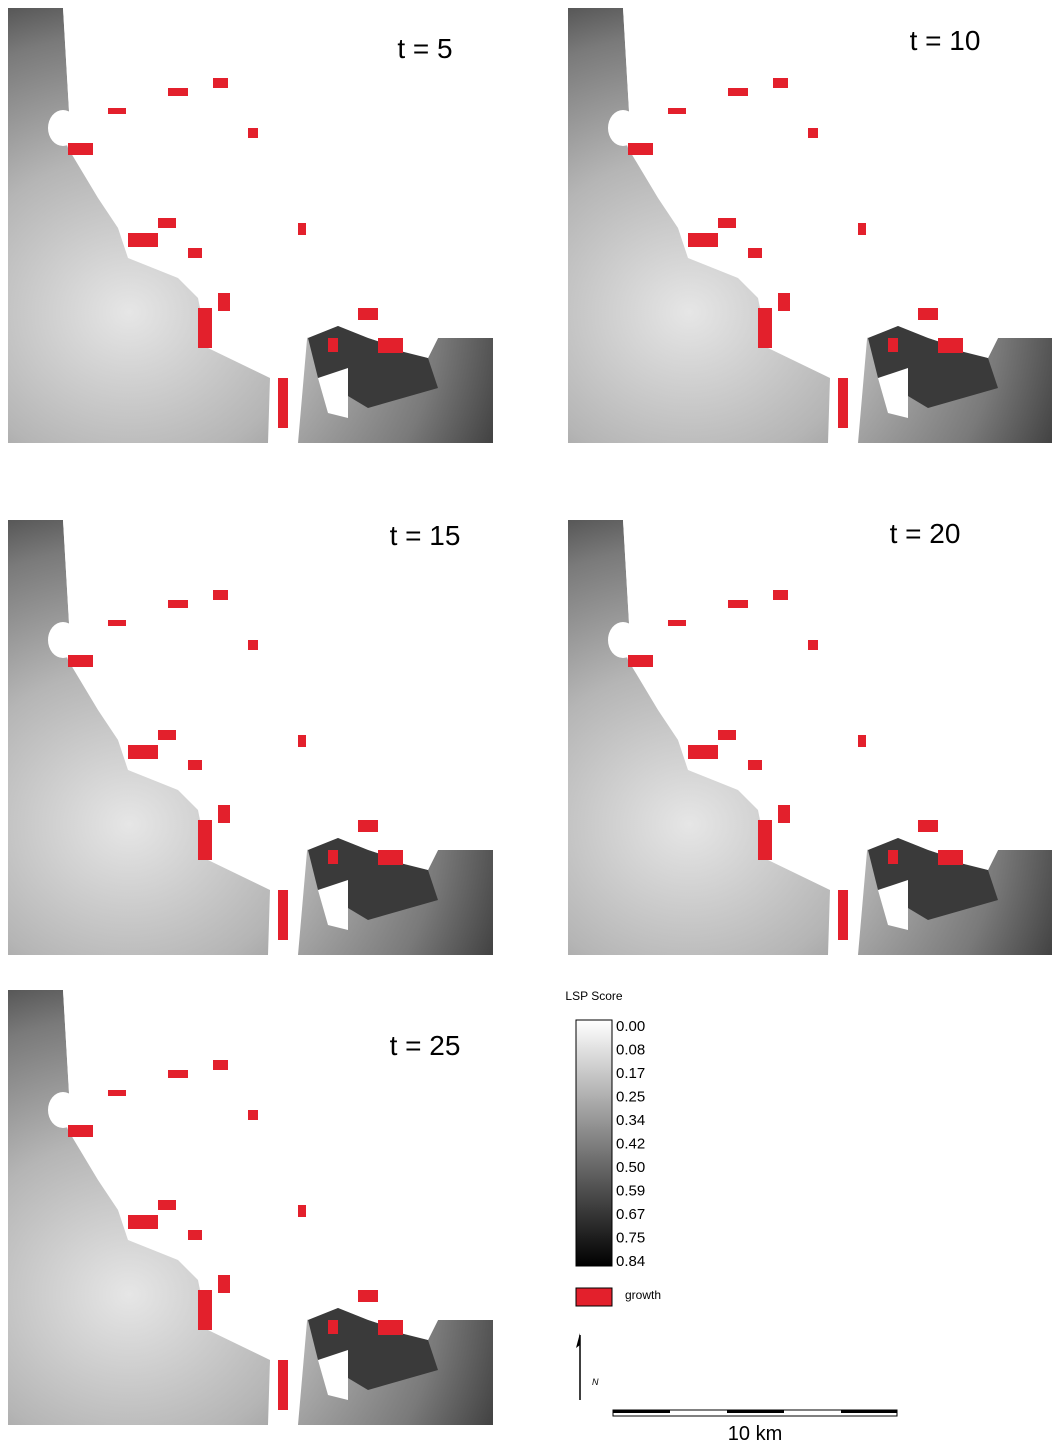 This screenshot has height=1445, width=1052. I want to click on legend-tick-label: 0.42, so click(630, 1143).